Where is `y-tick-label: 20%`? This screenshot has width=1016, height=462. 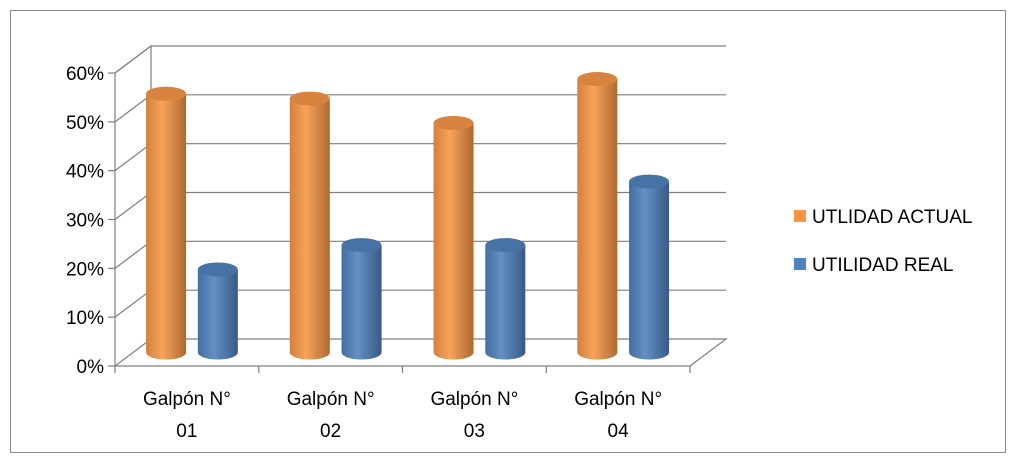
y-tick-label: 20% is located at coordinates (85, 269).